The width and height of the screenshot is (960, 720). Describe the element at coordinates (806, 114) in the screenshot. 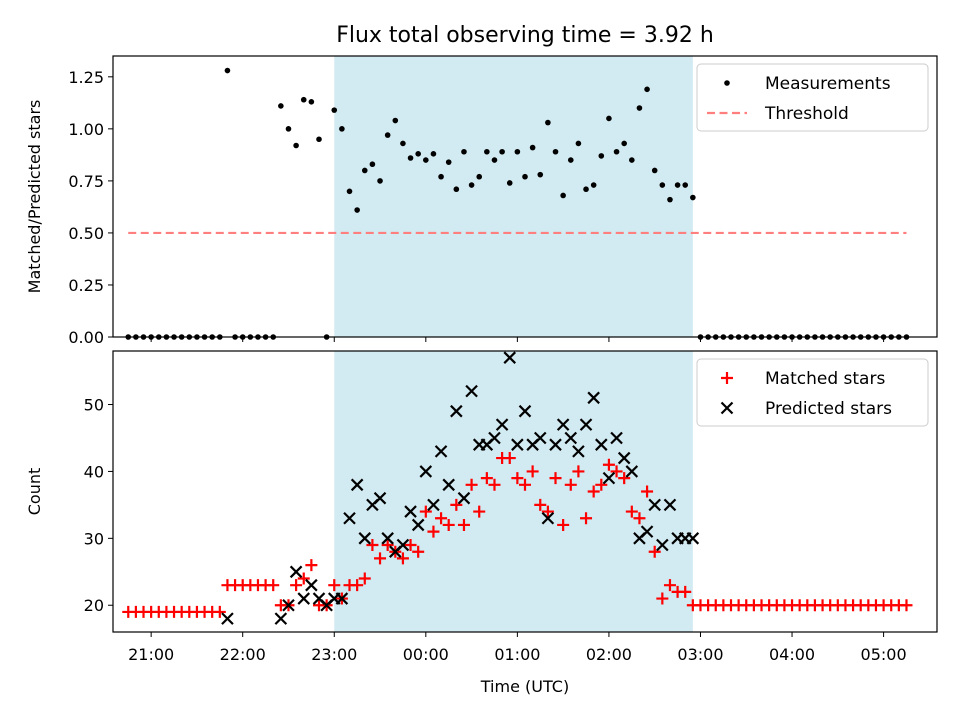

I see `legend-label: Threshold` at that location.